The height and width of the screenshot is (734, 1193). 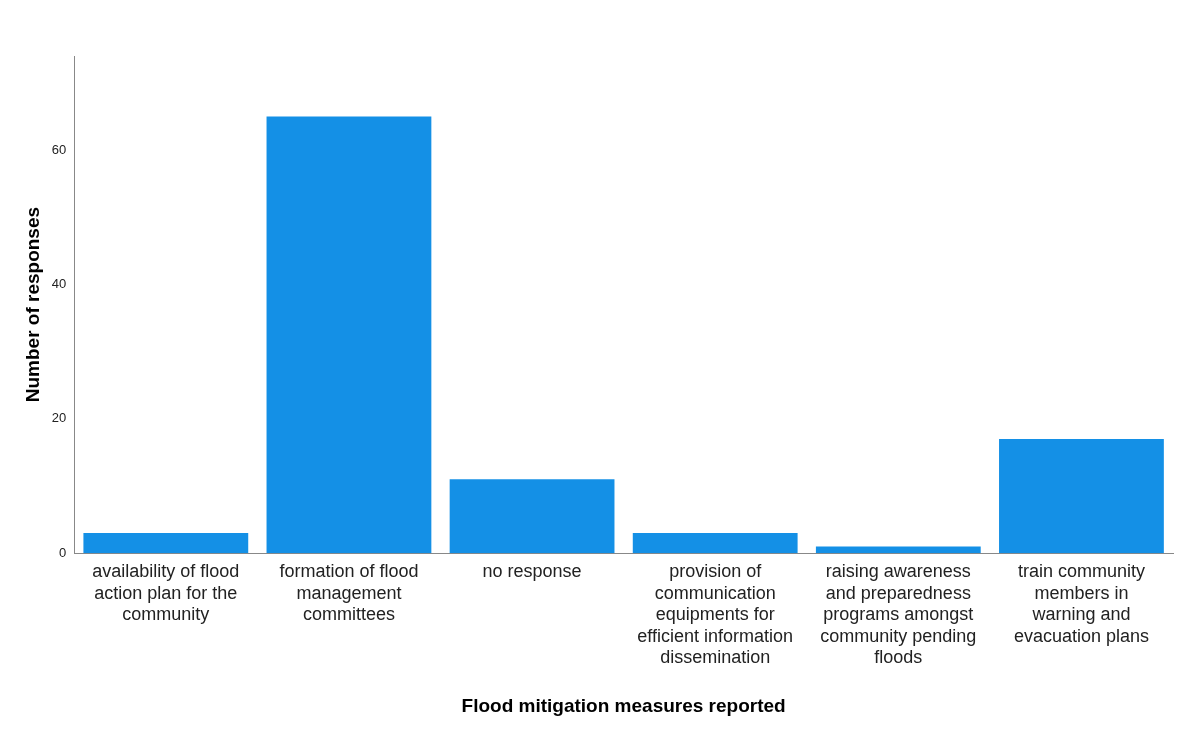 What do you see at coordinates (32, 304) in the screenshot?
I see `y-axis-title: Number of responses` at bounding box center [32, 304].